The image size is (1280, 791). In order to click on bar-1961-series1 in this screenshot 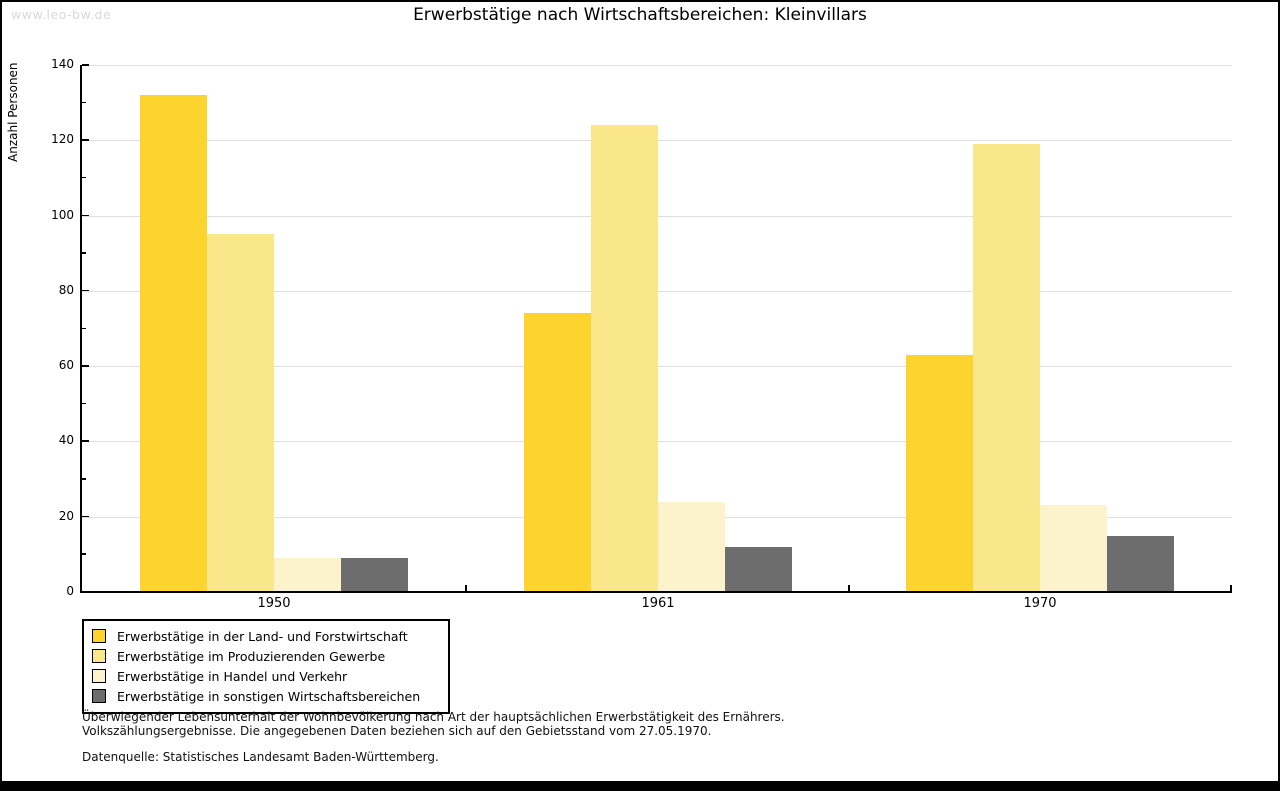, I will do `click(557, 452)`.